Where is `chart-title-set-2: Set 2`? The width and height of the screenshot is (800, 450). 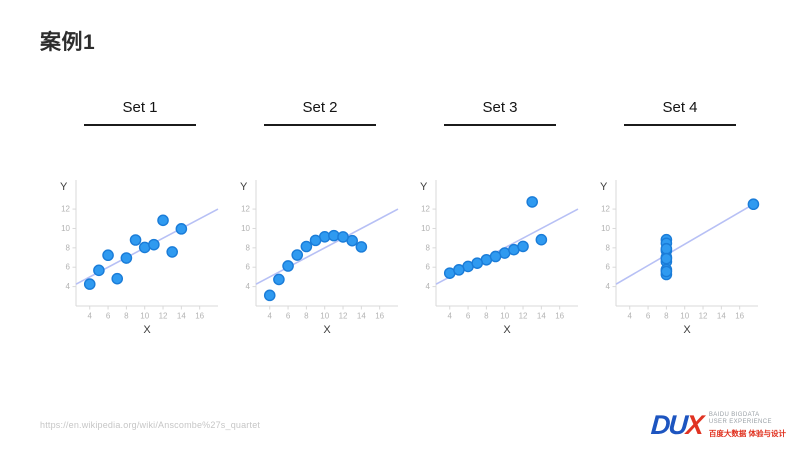
chart-title-set-2: Set 2 is located at coordinates (320, 107).